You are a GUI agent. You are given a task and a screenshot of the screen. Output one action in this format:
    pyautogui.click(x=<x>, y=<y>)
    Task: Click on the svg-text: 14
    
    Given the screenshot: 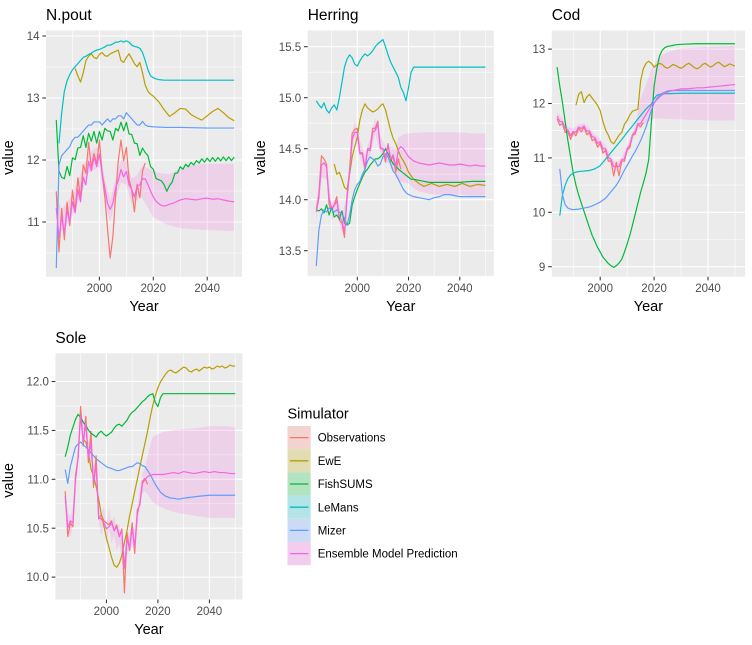 What is the action you would take?
    pyautogui.click(x=33, y=37)
    